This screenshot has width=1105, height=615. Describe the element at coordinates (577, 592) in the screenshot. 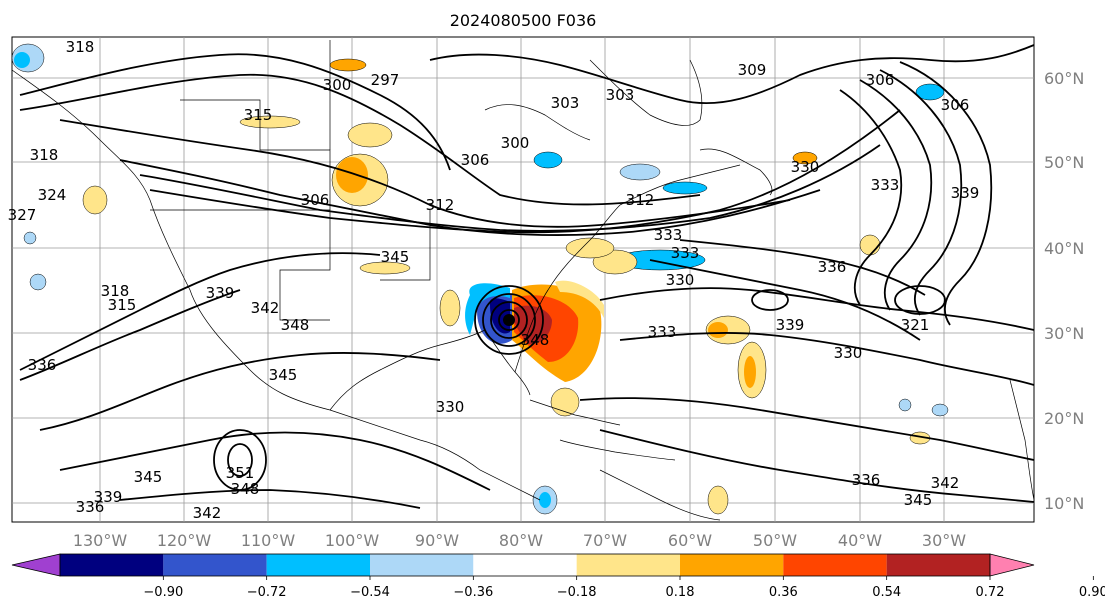

I see `colorbar-tick-label: −0.18` at that location.